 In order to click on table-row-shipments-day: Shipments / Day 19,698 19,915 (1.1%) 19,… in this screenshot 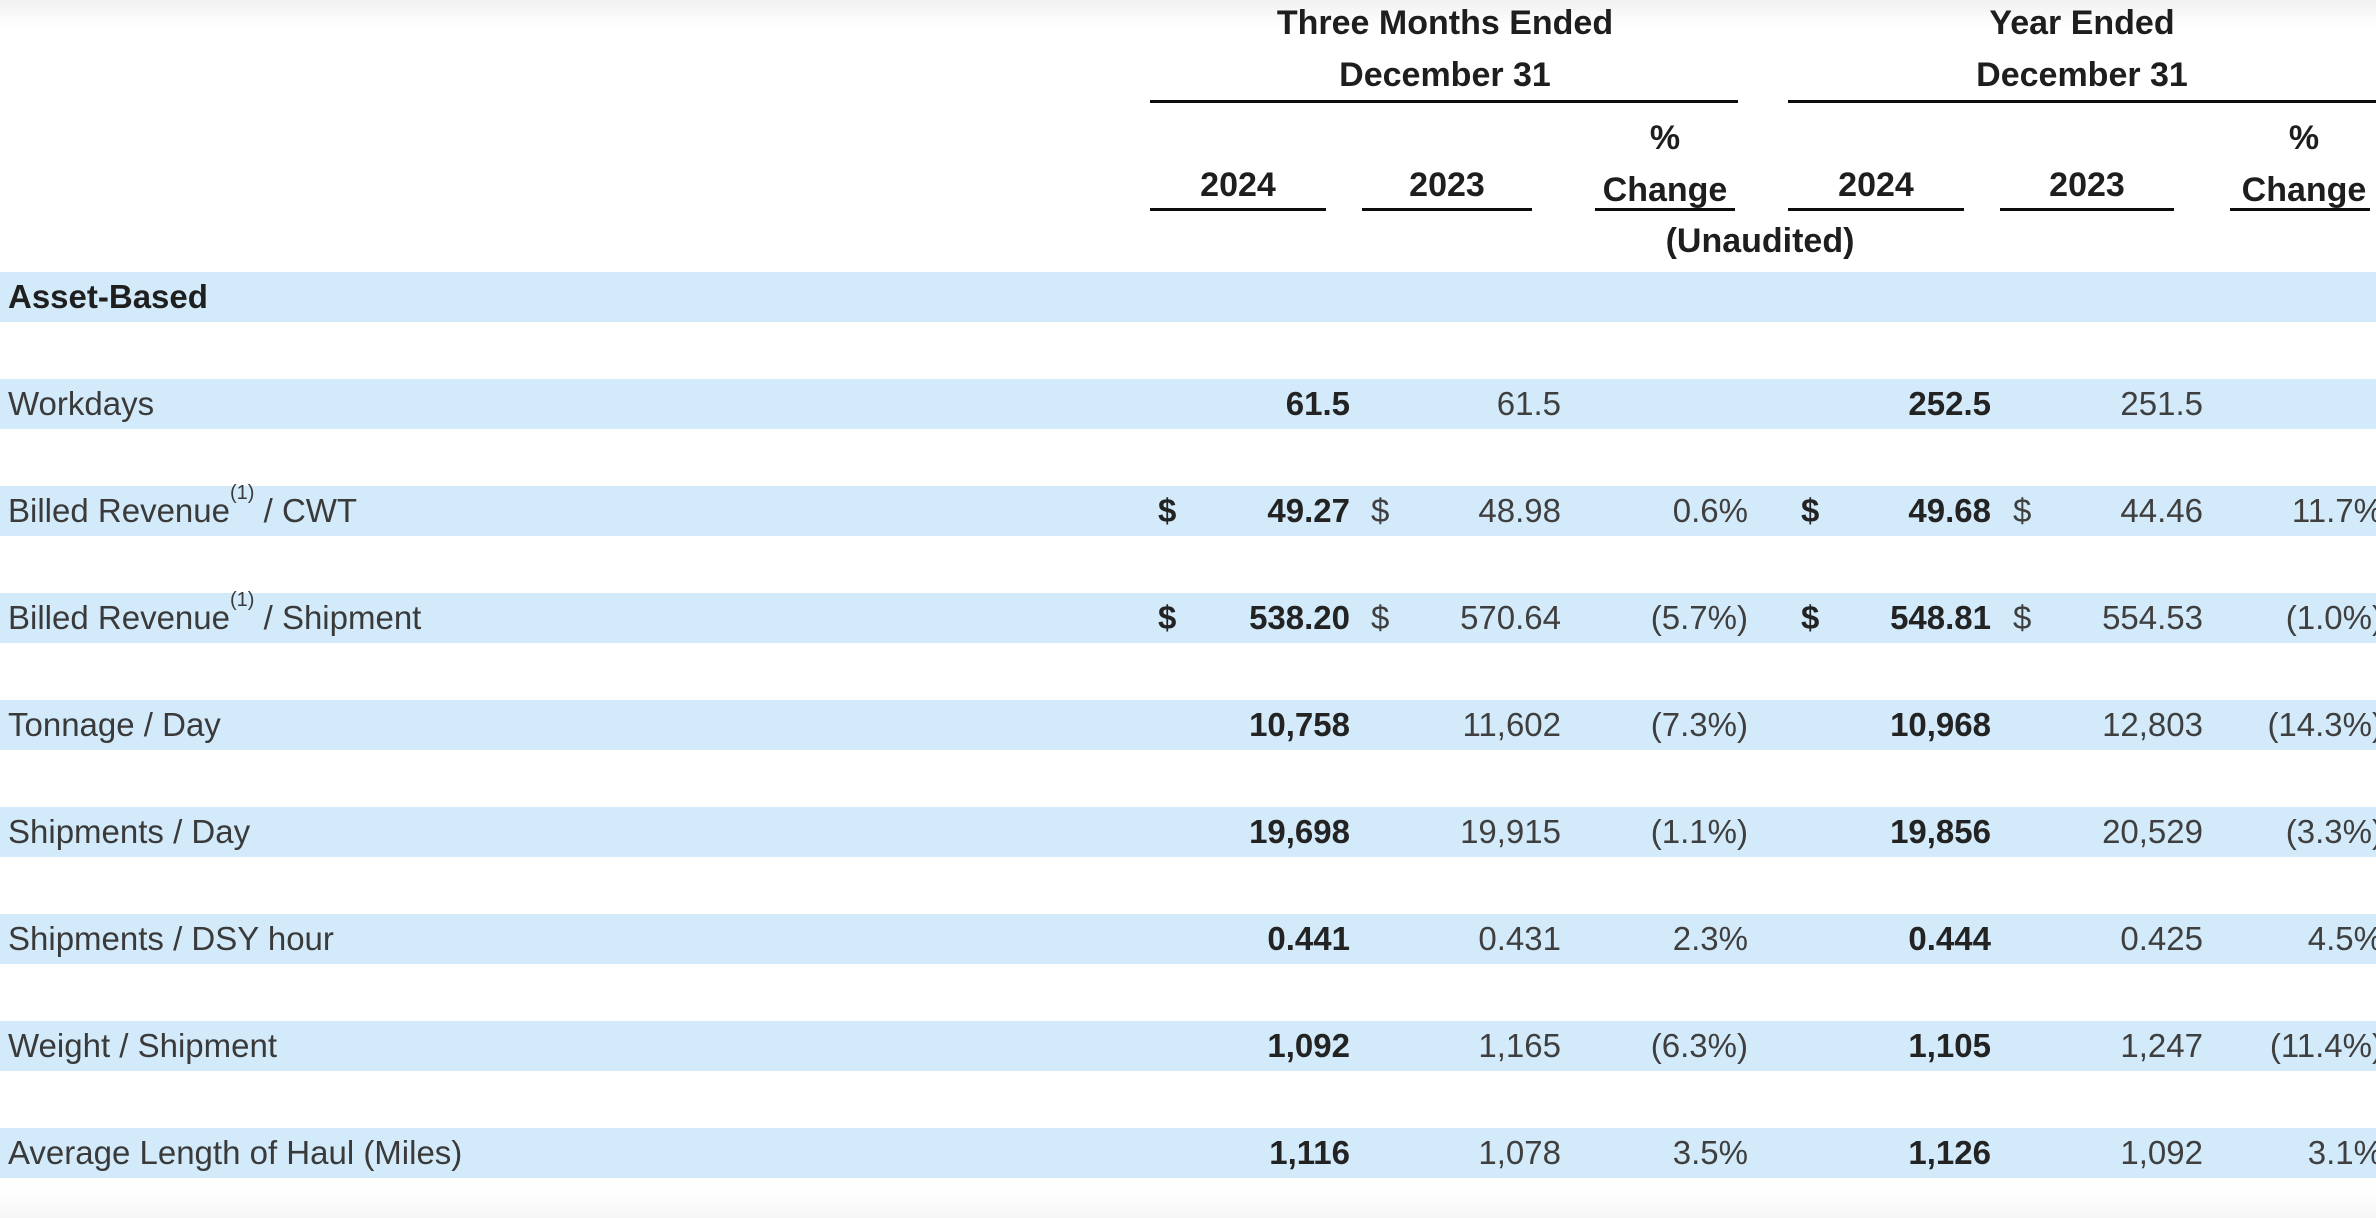, I will do `click(1188, 832)`.